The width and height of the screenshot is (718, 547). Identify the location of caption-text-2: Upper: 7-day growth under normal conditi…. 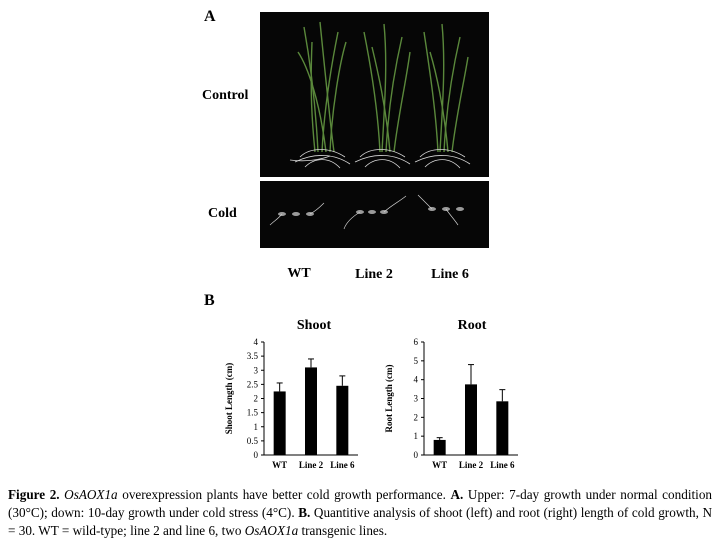
(360, 503).